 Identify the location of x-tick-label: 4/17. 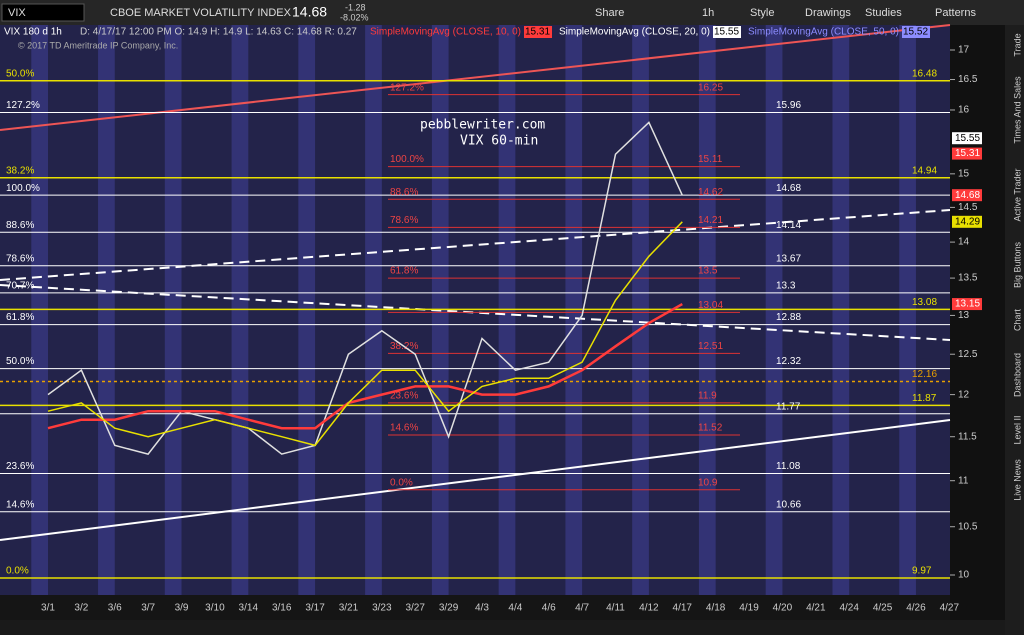
(683, 608).